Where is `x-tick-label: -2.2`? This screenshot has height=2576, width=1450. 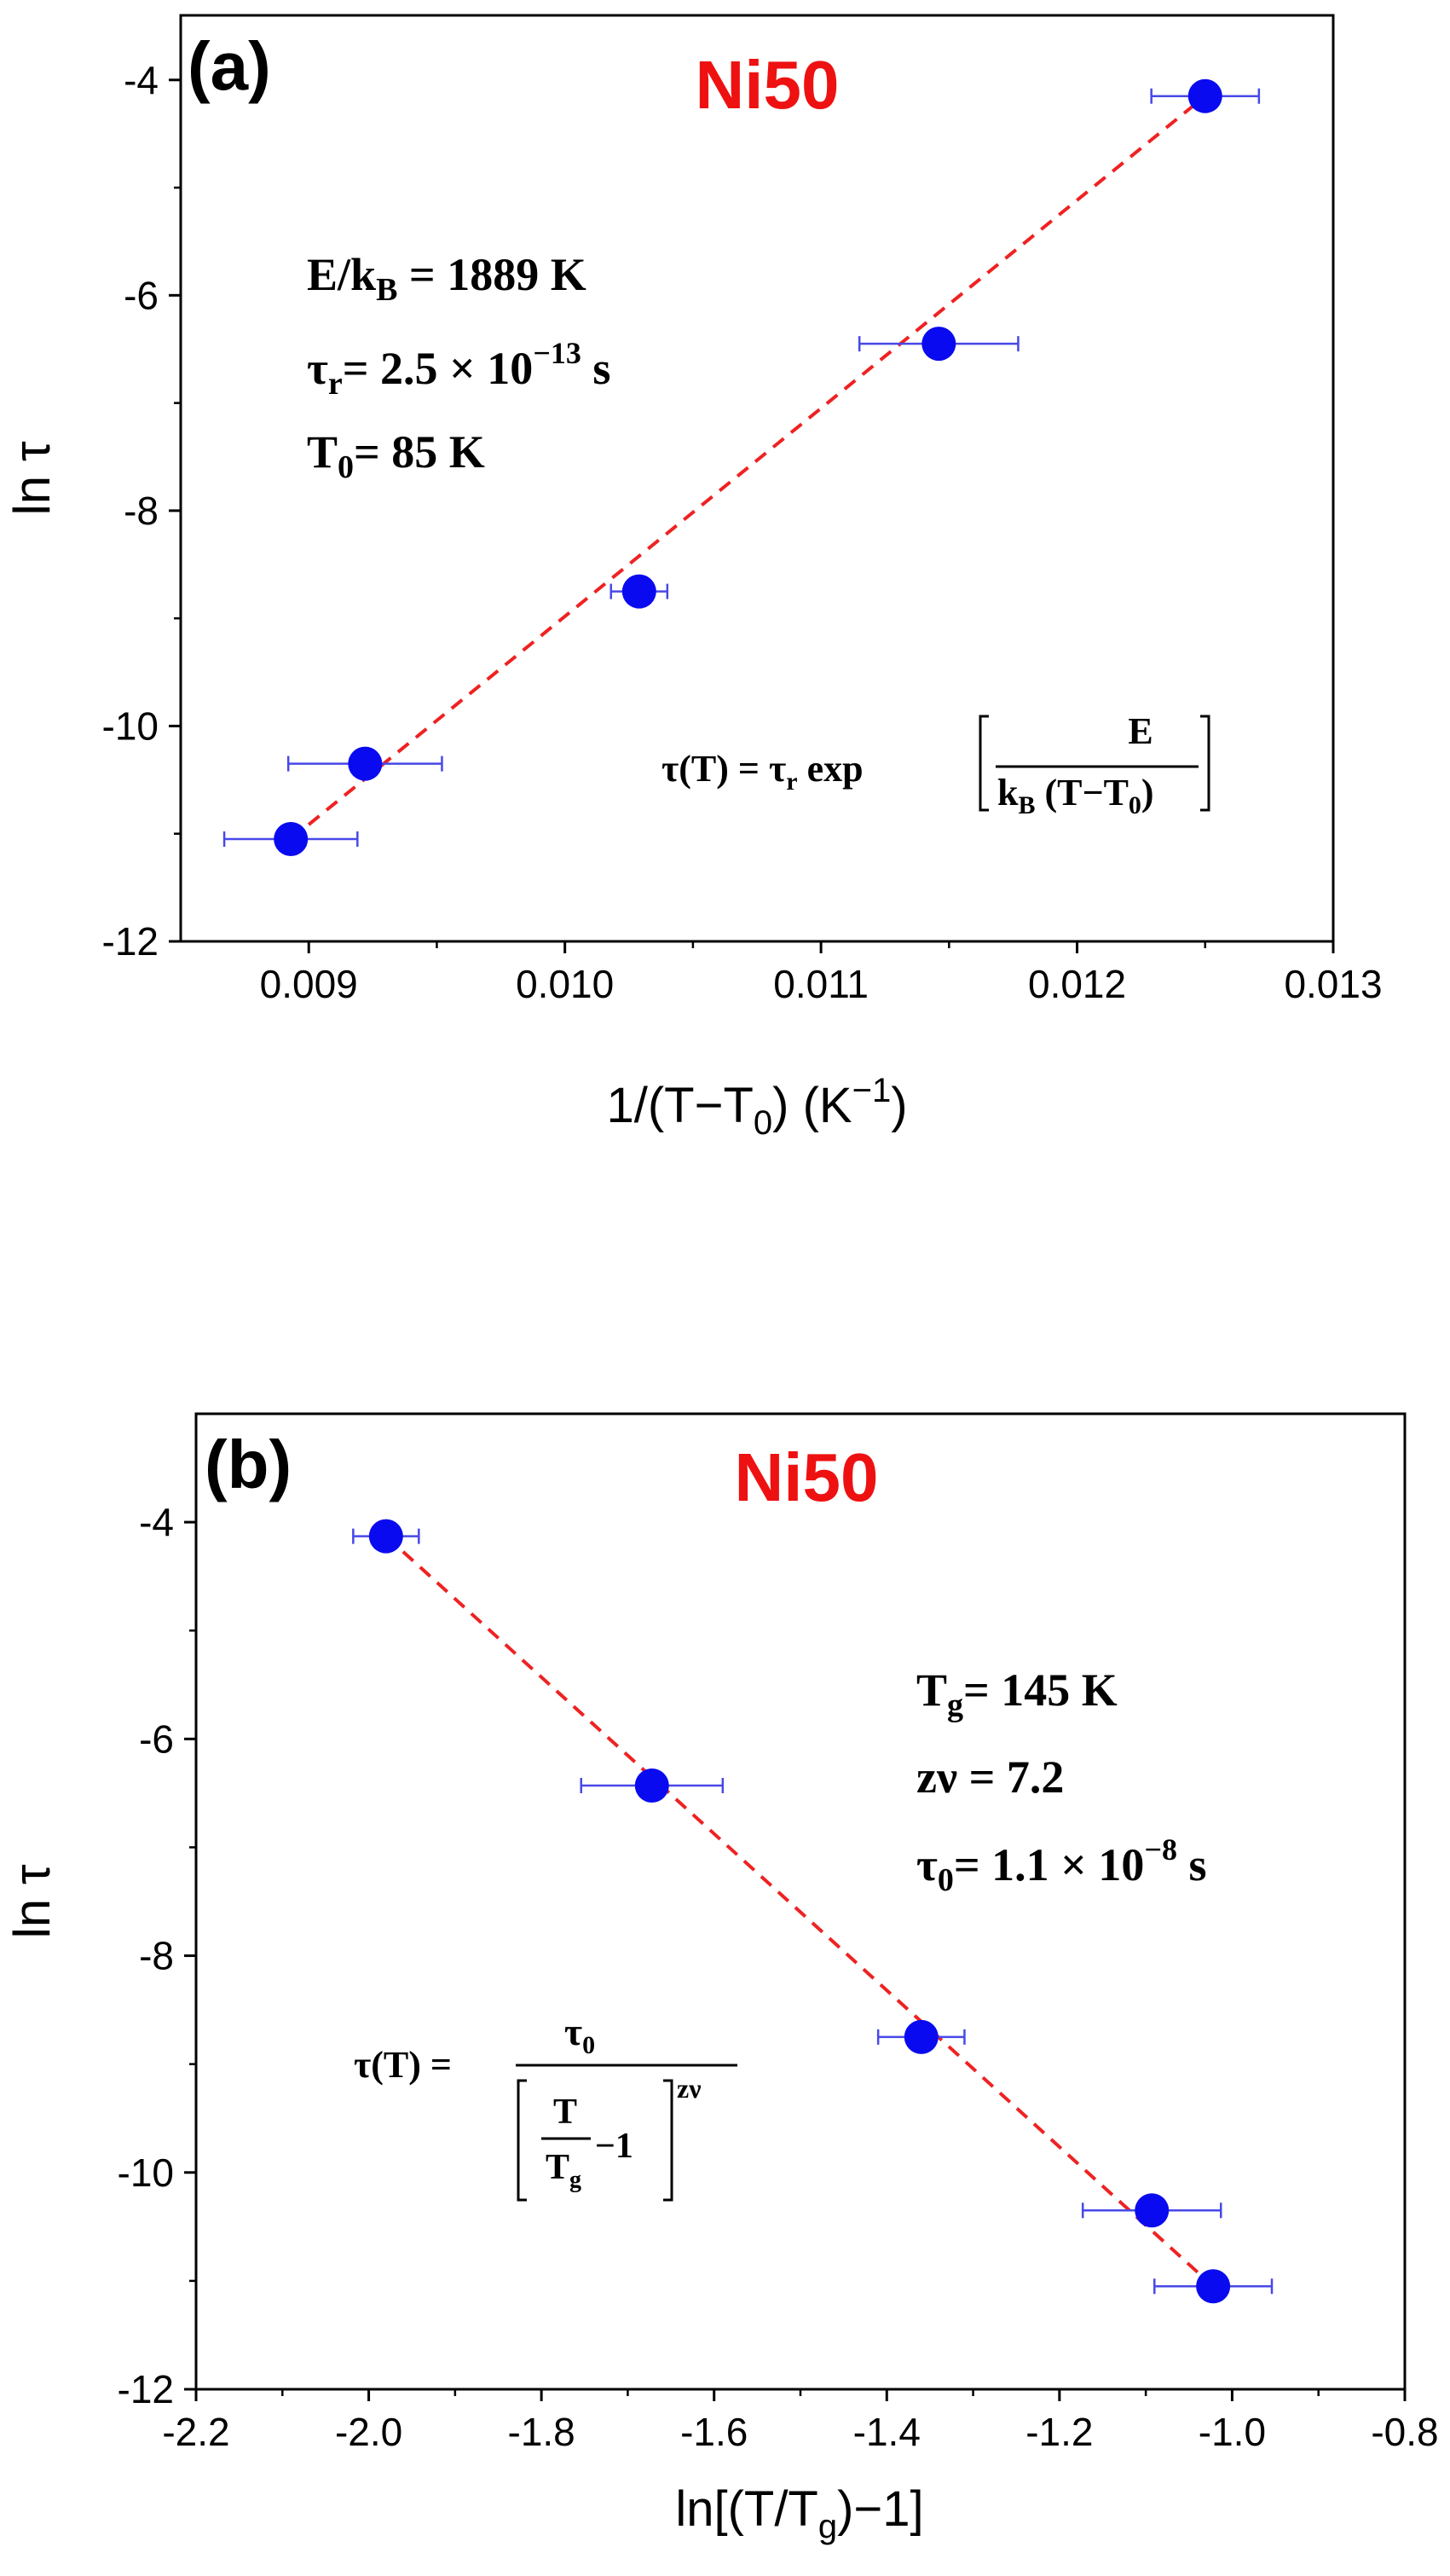
x-tick-label: -2.2 is located at coordinates (195, 2432).